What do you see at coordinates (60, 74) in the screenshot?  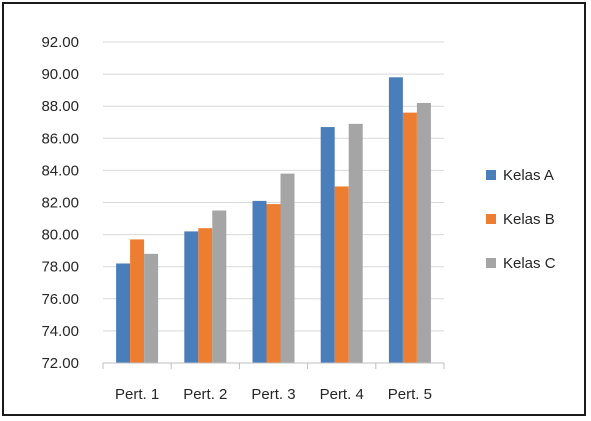 I see `y-tick-label: 90.00` at bounding box center [60, 74].